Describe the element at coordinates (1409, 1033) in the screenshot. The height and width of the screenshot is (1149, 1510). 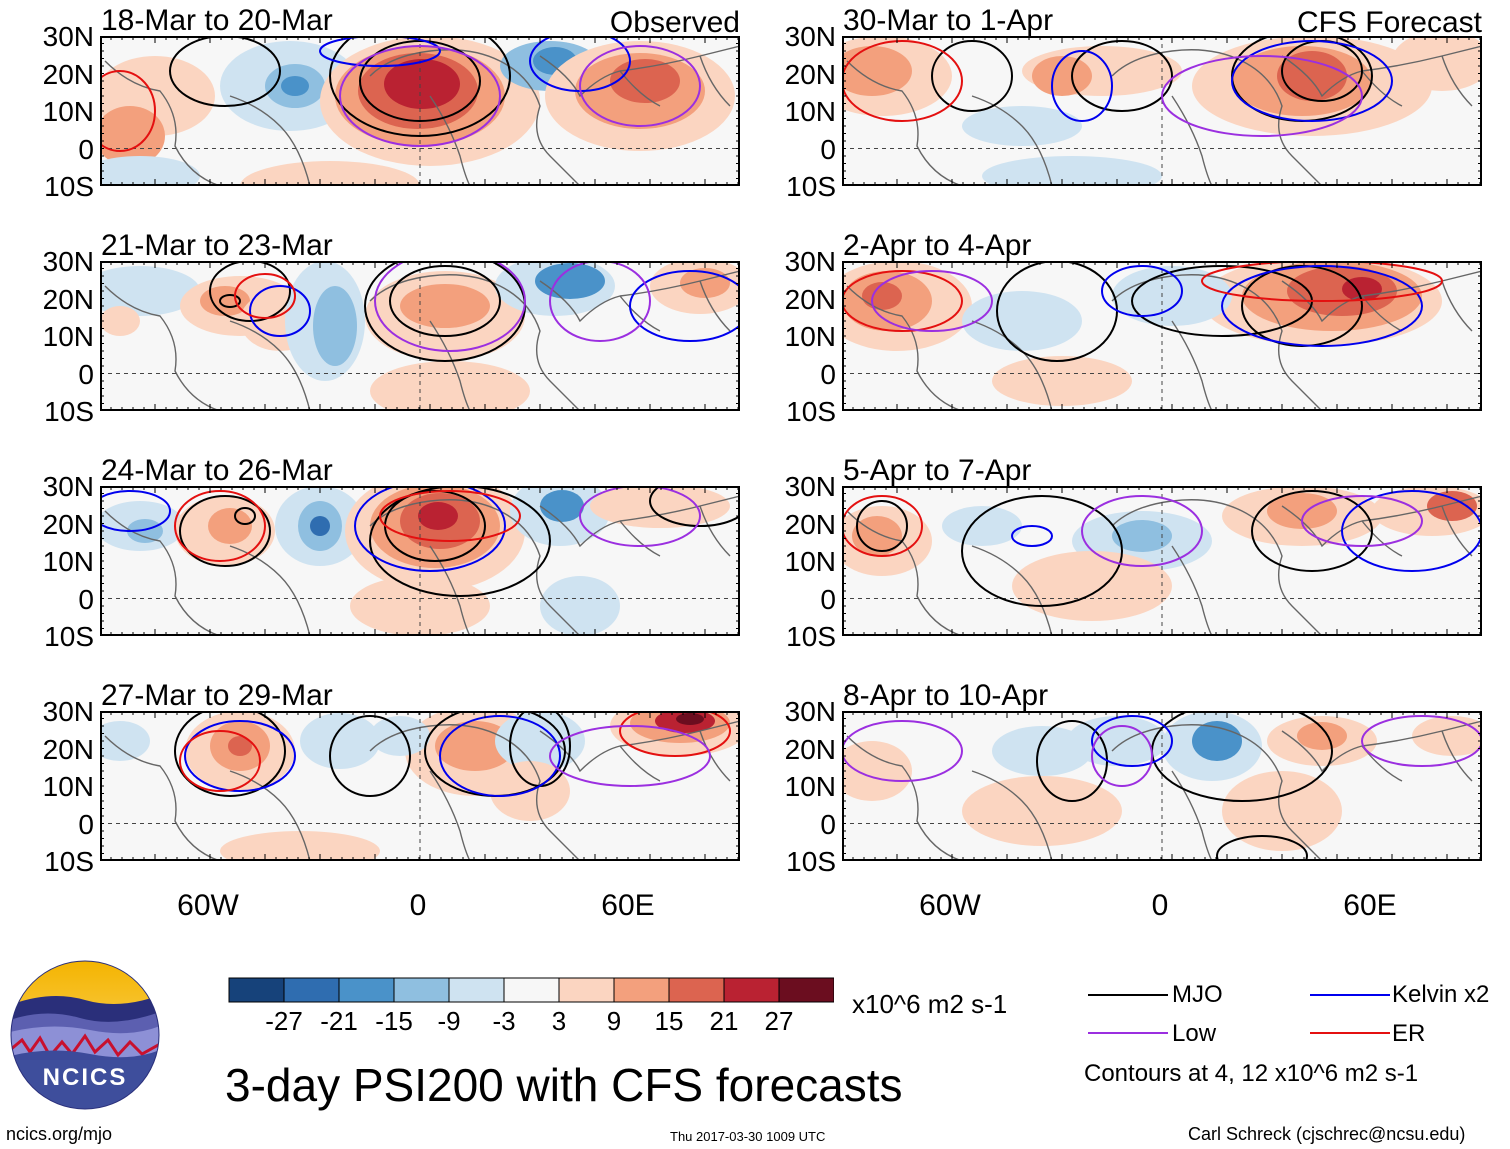
I see `legend-label-er: ER` at that location.